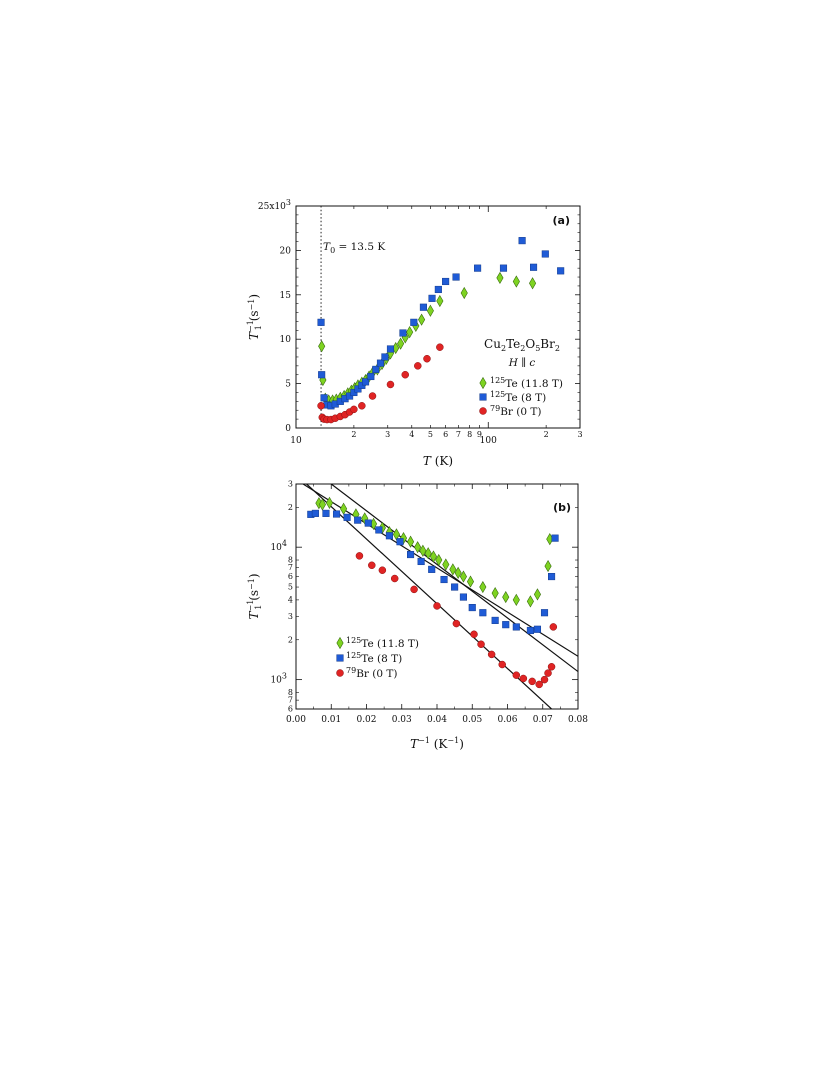 This screenshot has width=830, height=1075. What do you see at coordinates (254, 596) in the screenshot?
I see `y-axis-label-b: T−11 (s−1)` at bounding box center [254, 596].